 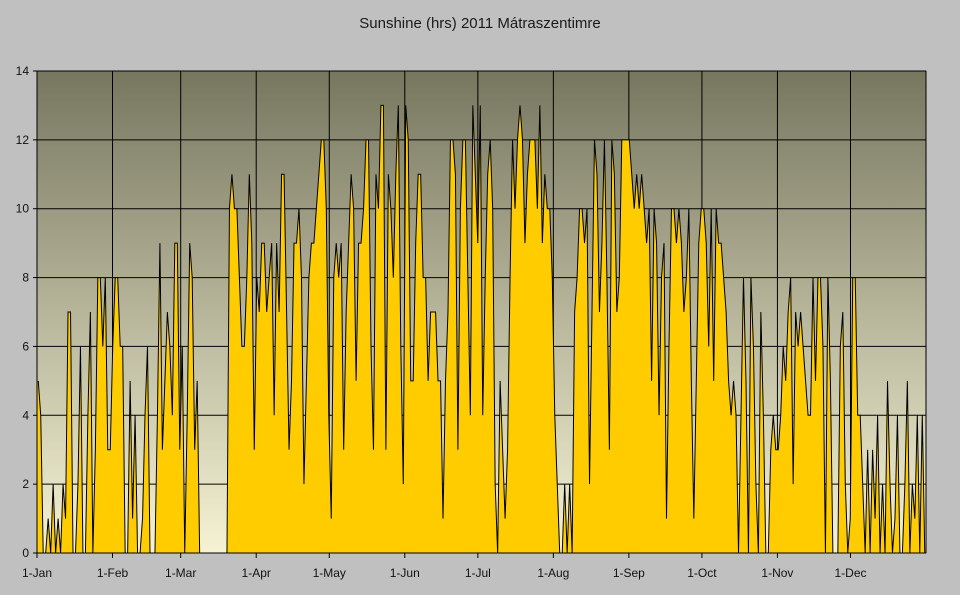 What do you see at coordinates (478, 573) in the screenshot?
I see `x-tick-label: 1-Jul` at bounding box center [478, 573].